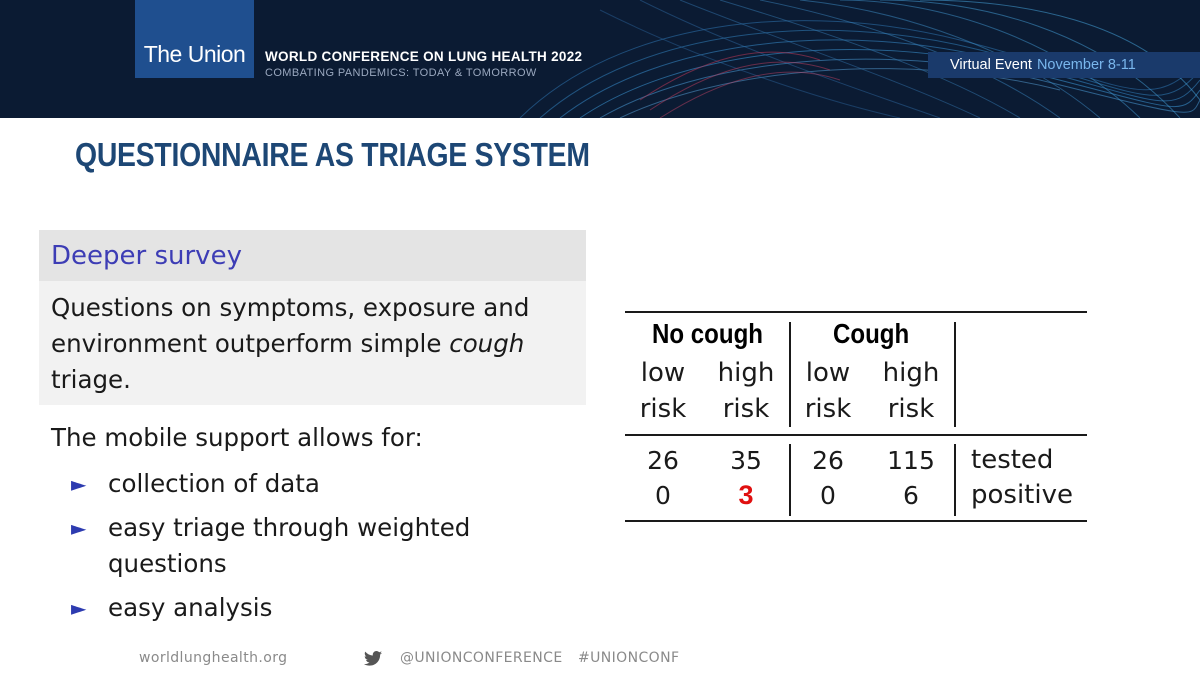  Describe the element at coordinates (481, 658) in the screenshot. I see `footer-twitter-handle: @UNIONCONFERENCE` at that location.